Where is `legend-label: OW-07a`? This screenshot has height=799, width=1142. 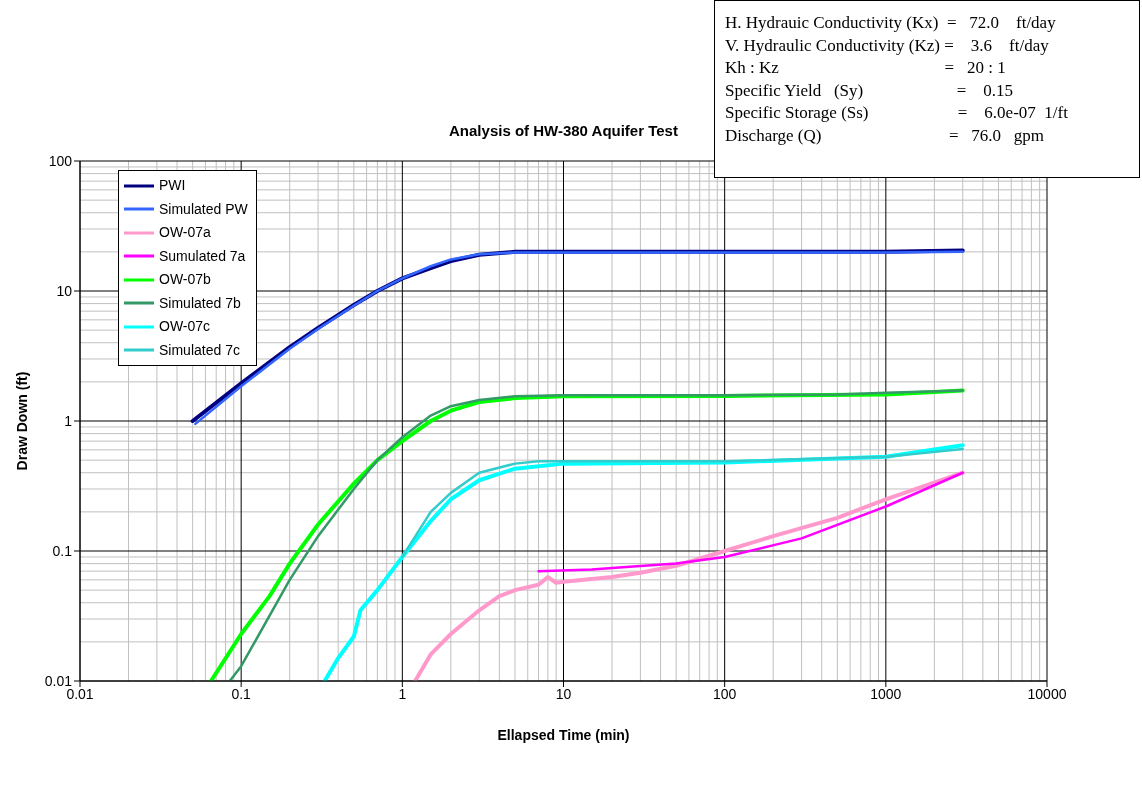 legend-label: OW-07a is located at coordinates (185, 232).